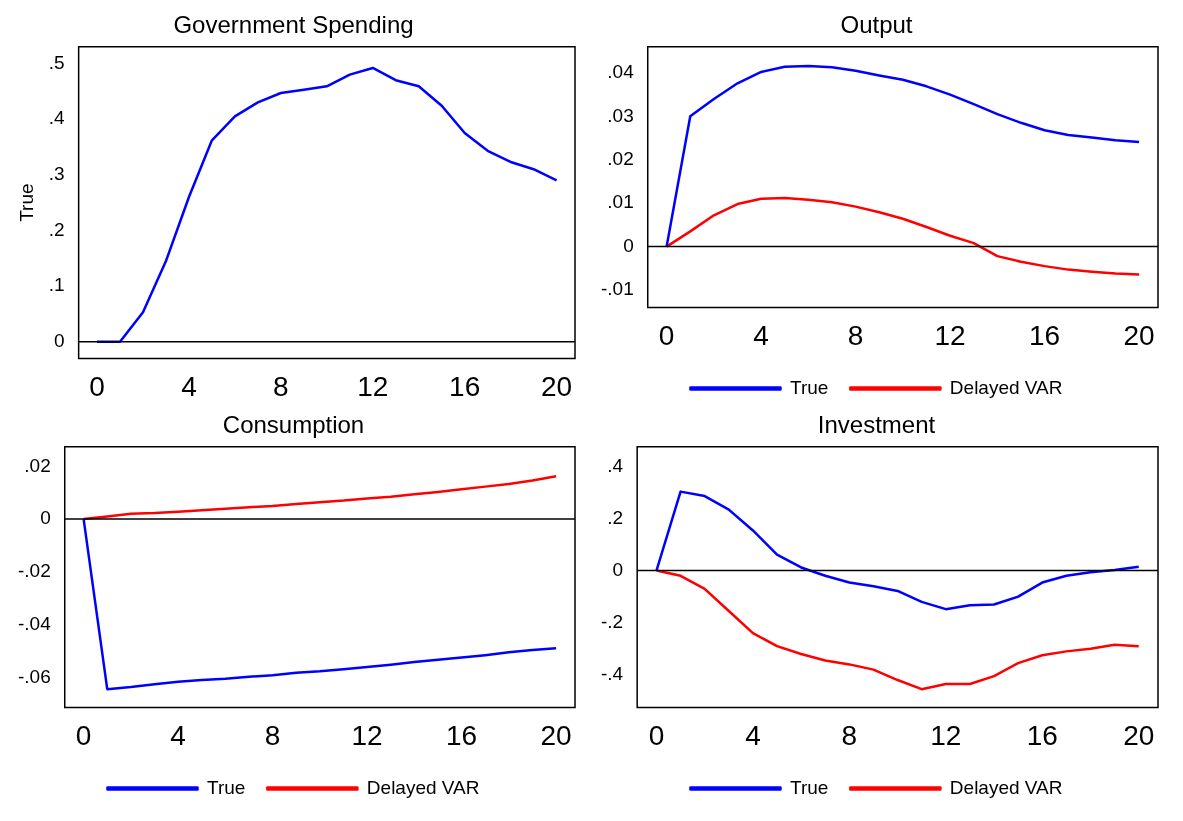 Image resolution: width=1183 pixels, height=821 pixels. What do you see at coordinates (34, 623) in the screenshot?
I see `y-tick-label: -.04` at bounding box center [34, 623].